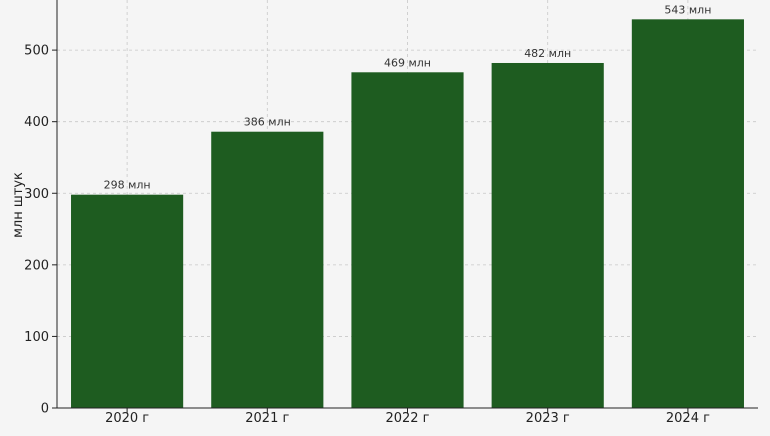 This screenshot has height=436, width=770. I want to click on x-tick-label: 2023 г, so click(548, 418).